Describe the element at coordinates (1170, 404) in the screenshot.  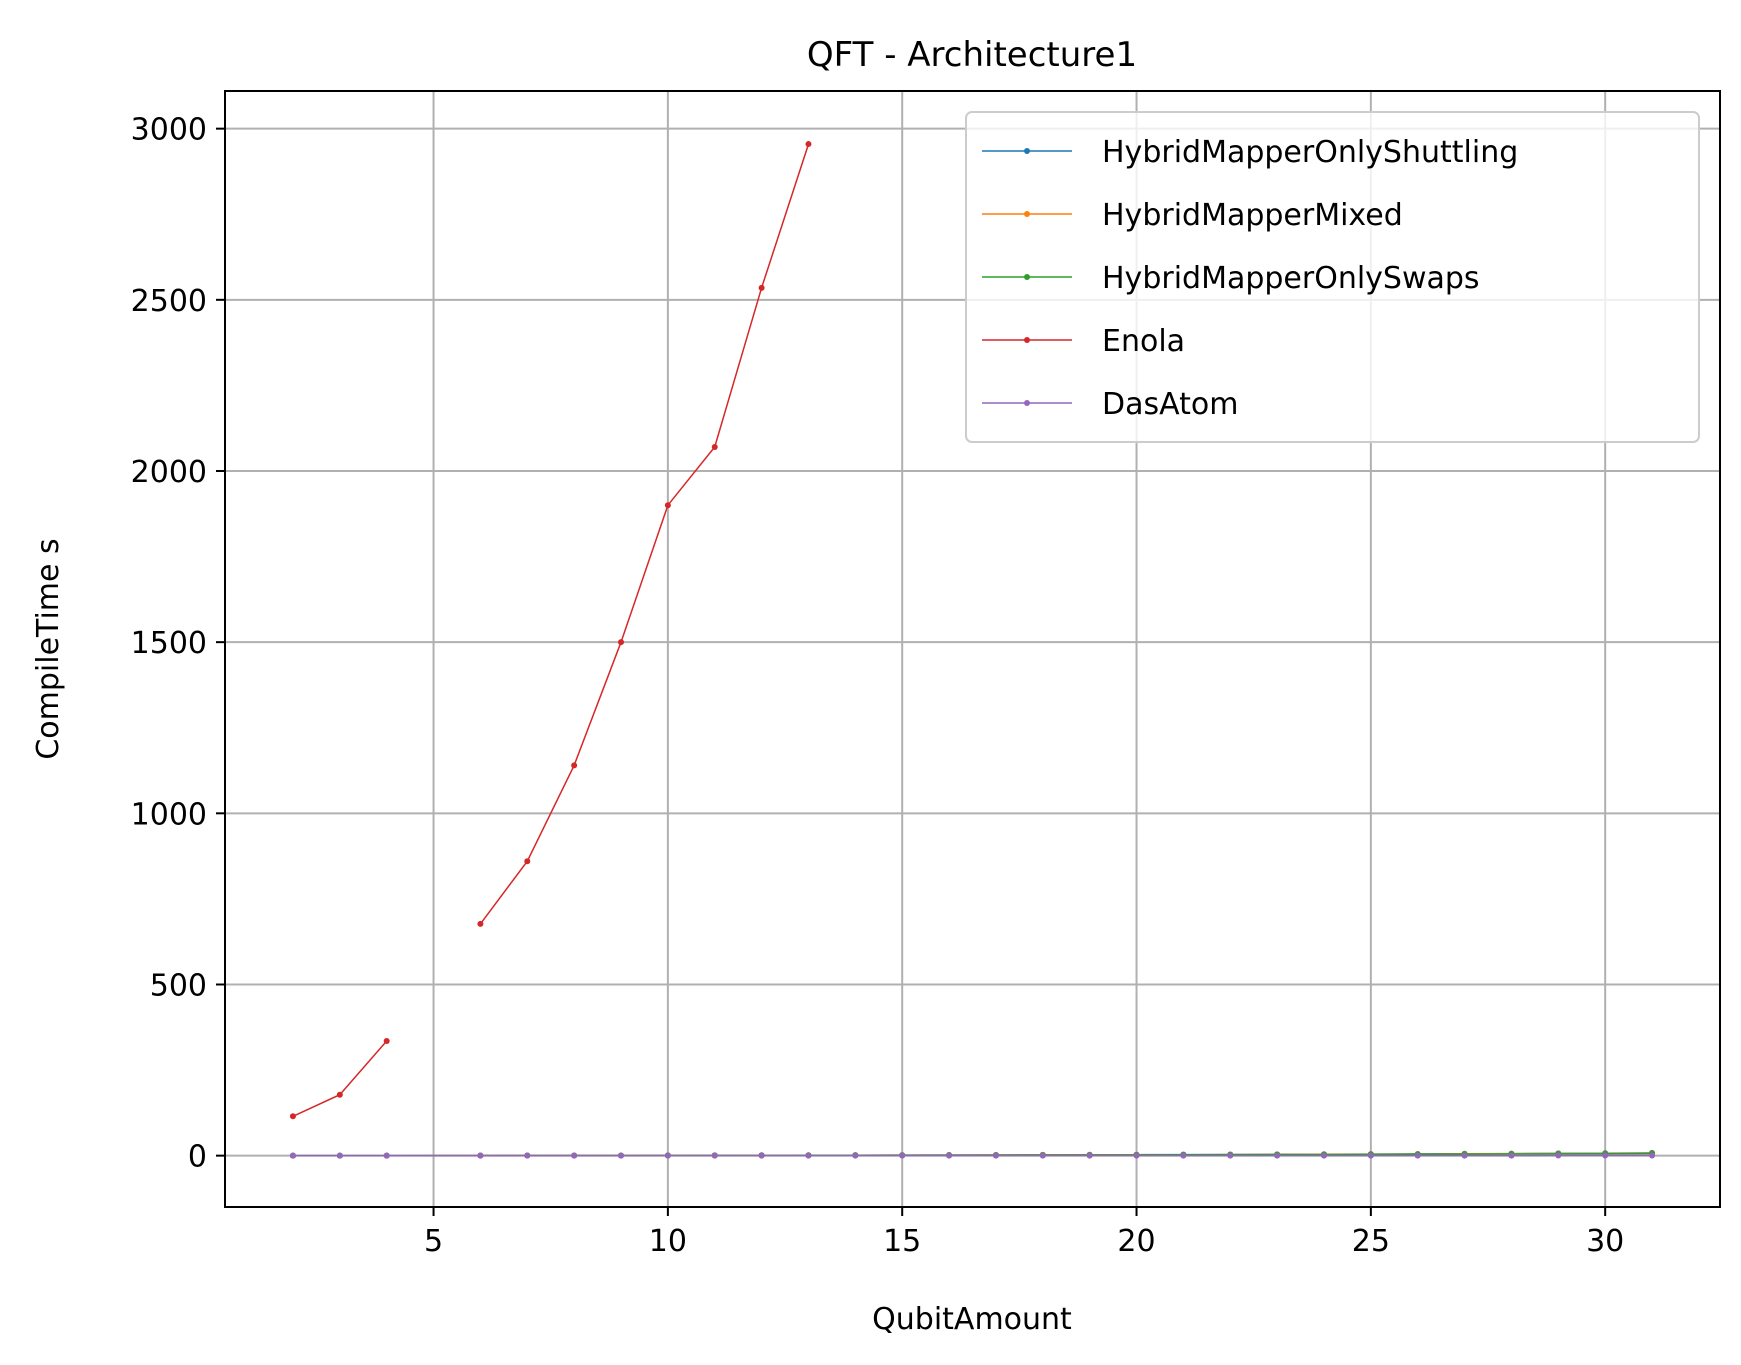
I see `legend-label: DasAtom` at that location.